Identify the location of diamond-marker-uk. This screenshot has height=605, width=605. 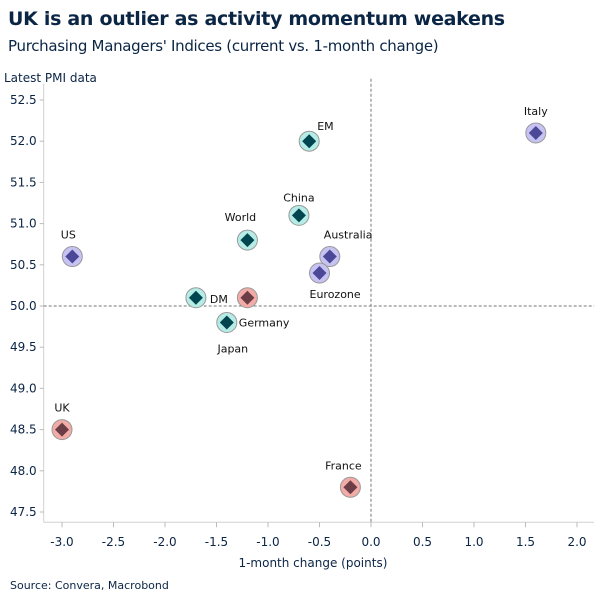
(62, 429).